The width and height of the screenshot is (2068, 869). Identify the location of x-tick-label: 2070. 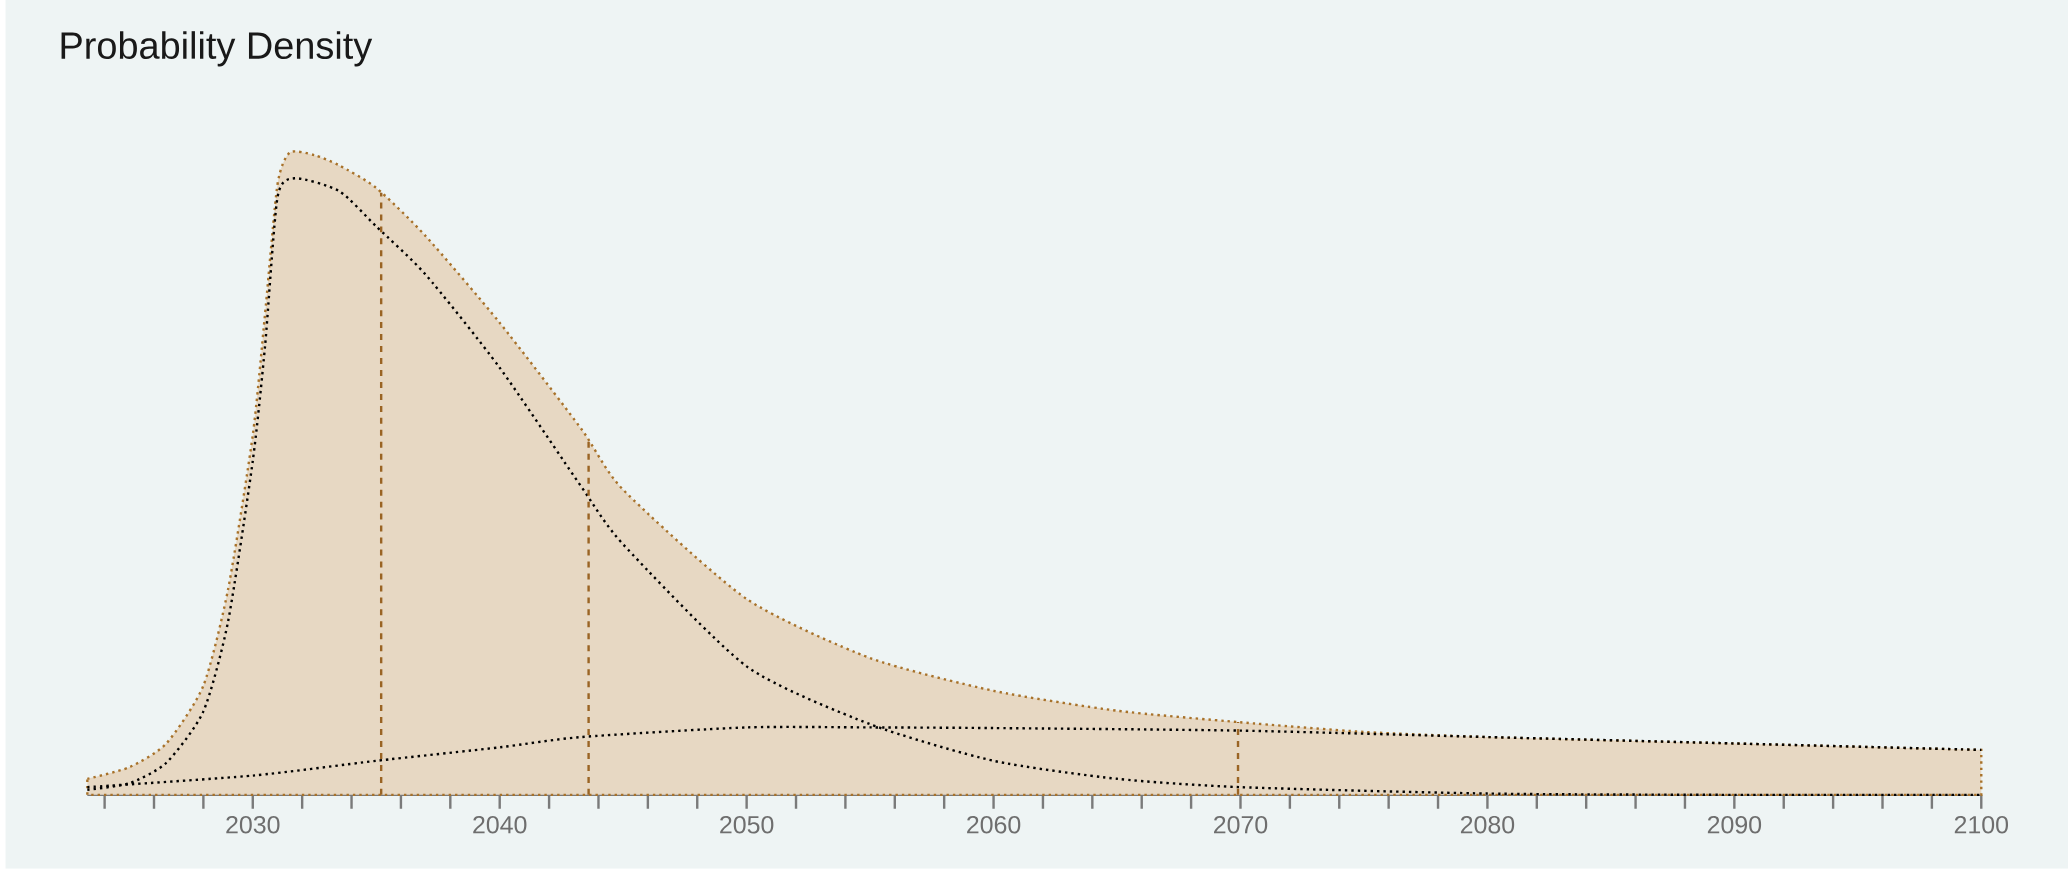
(1241, 825).